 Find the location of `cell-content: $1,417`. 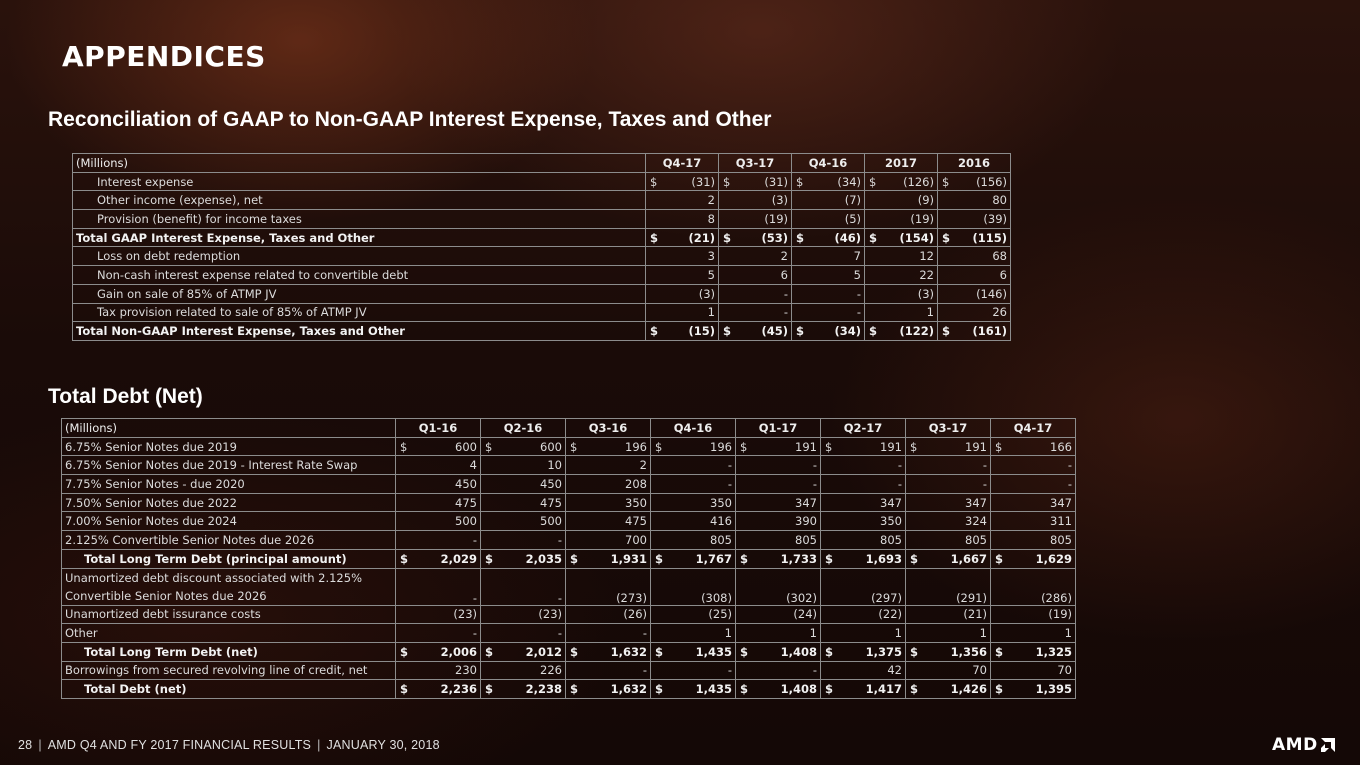

cell-content: $1,417 is located at coordinates (863, 689).